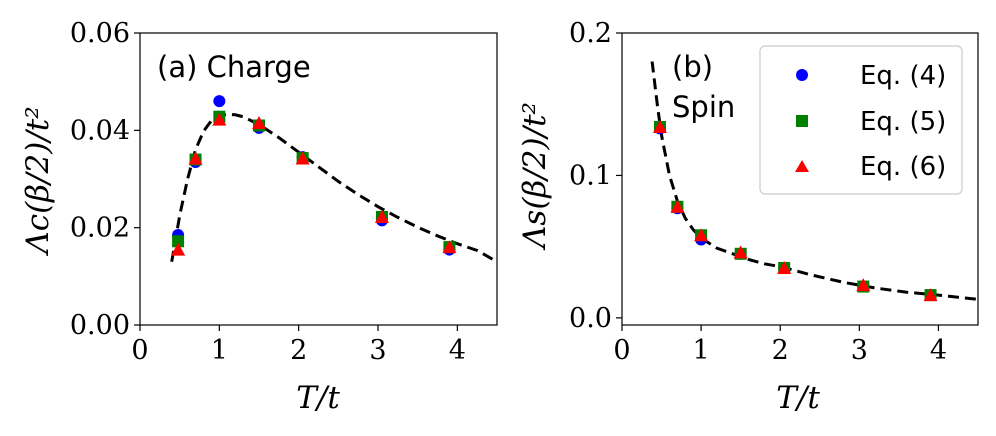 The image size is (996, 436). I want to click on legend: Eq. (4) Eq. (5) Eq. (6), so click(861, 120).